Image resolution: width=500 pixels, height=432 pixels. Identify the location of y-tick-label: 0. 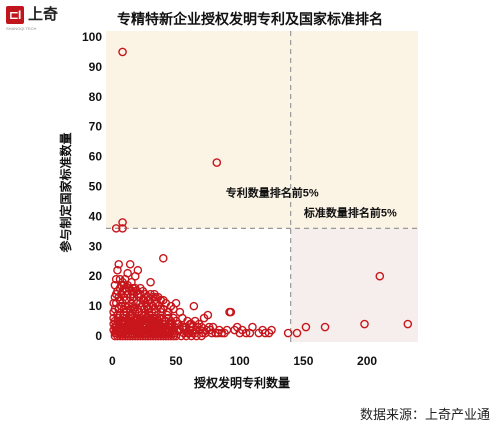
(98, 336).